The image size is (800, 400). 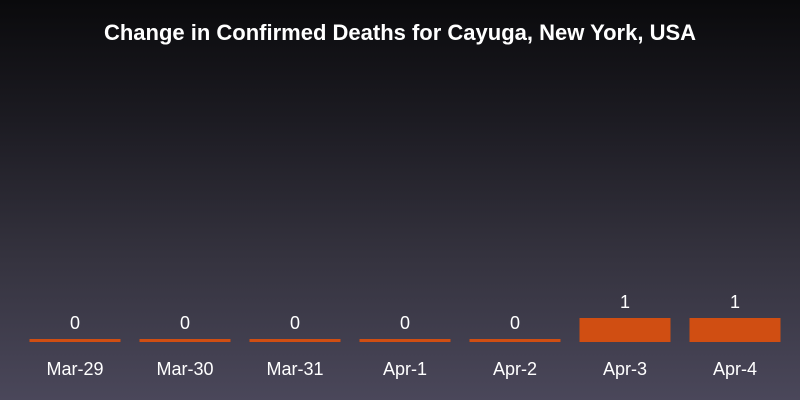 I want to click on tick-label-mar-29: Mar-29, so click(x=74, y=369).